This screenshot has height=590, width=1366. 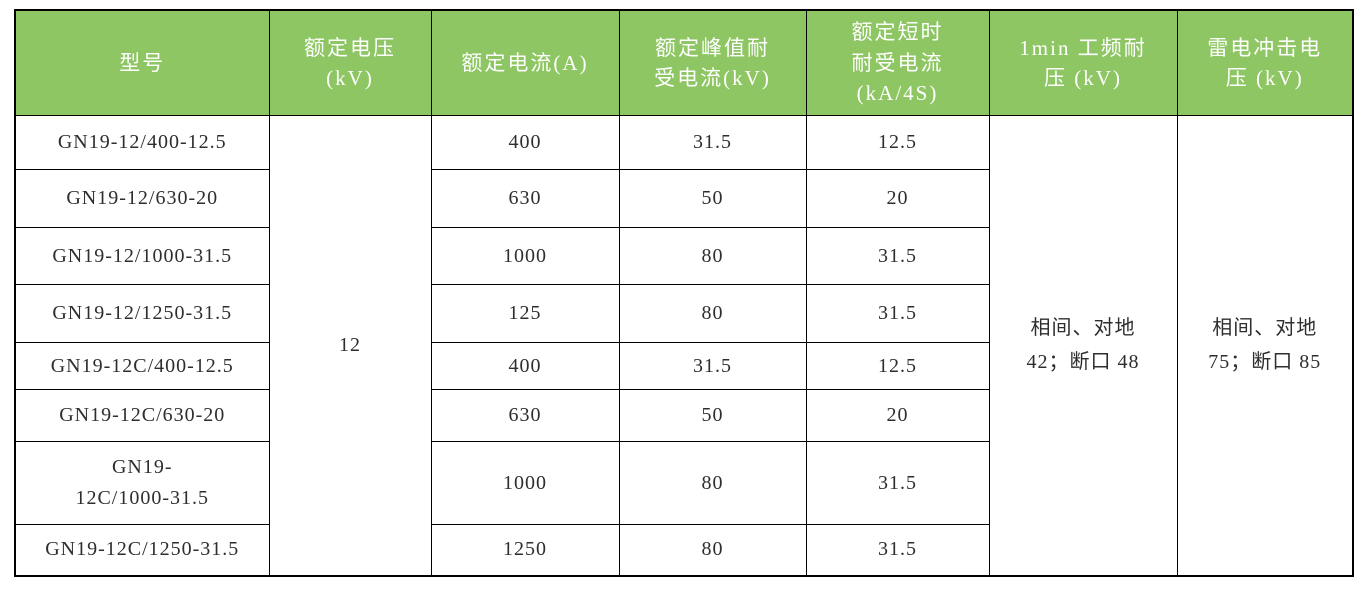 What do you see at coordinates (525, 313) in the screenshot?
I see `cell-rated-current: 125` at bounding box center [525, 313].